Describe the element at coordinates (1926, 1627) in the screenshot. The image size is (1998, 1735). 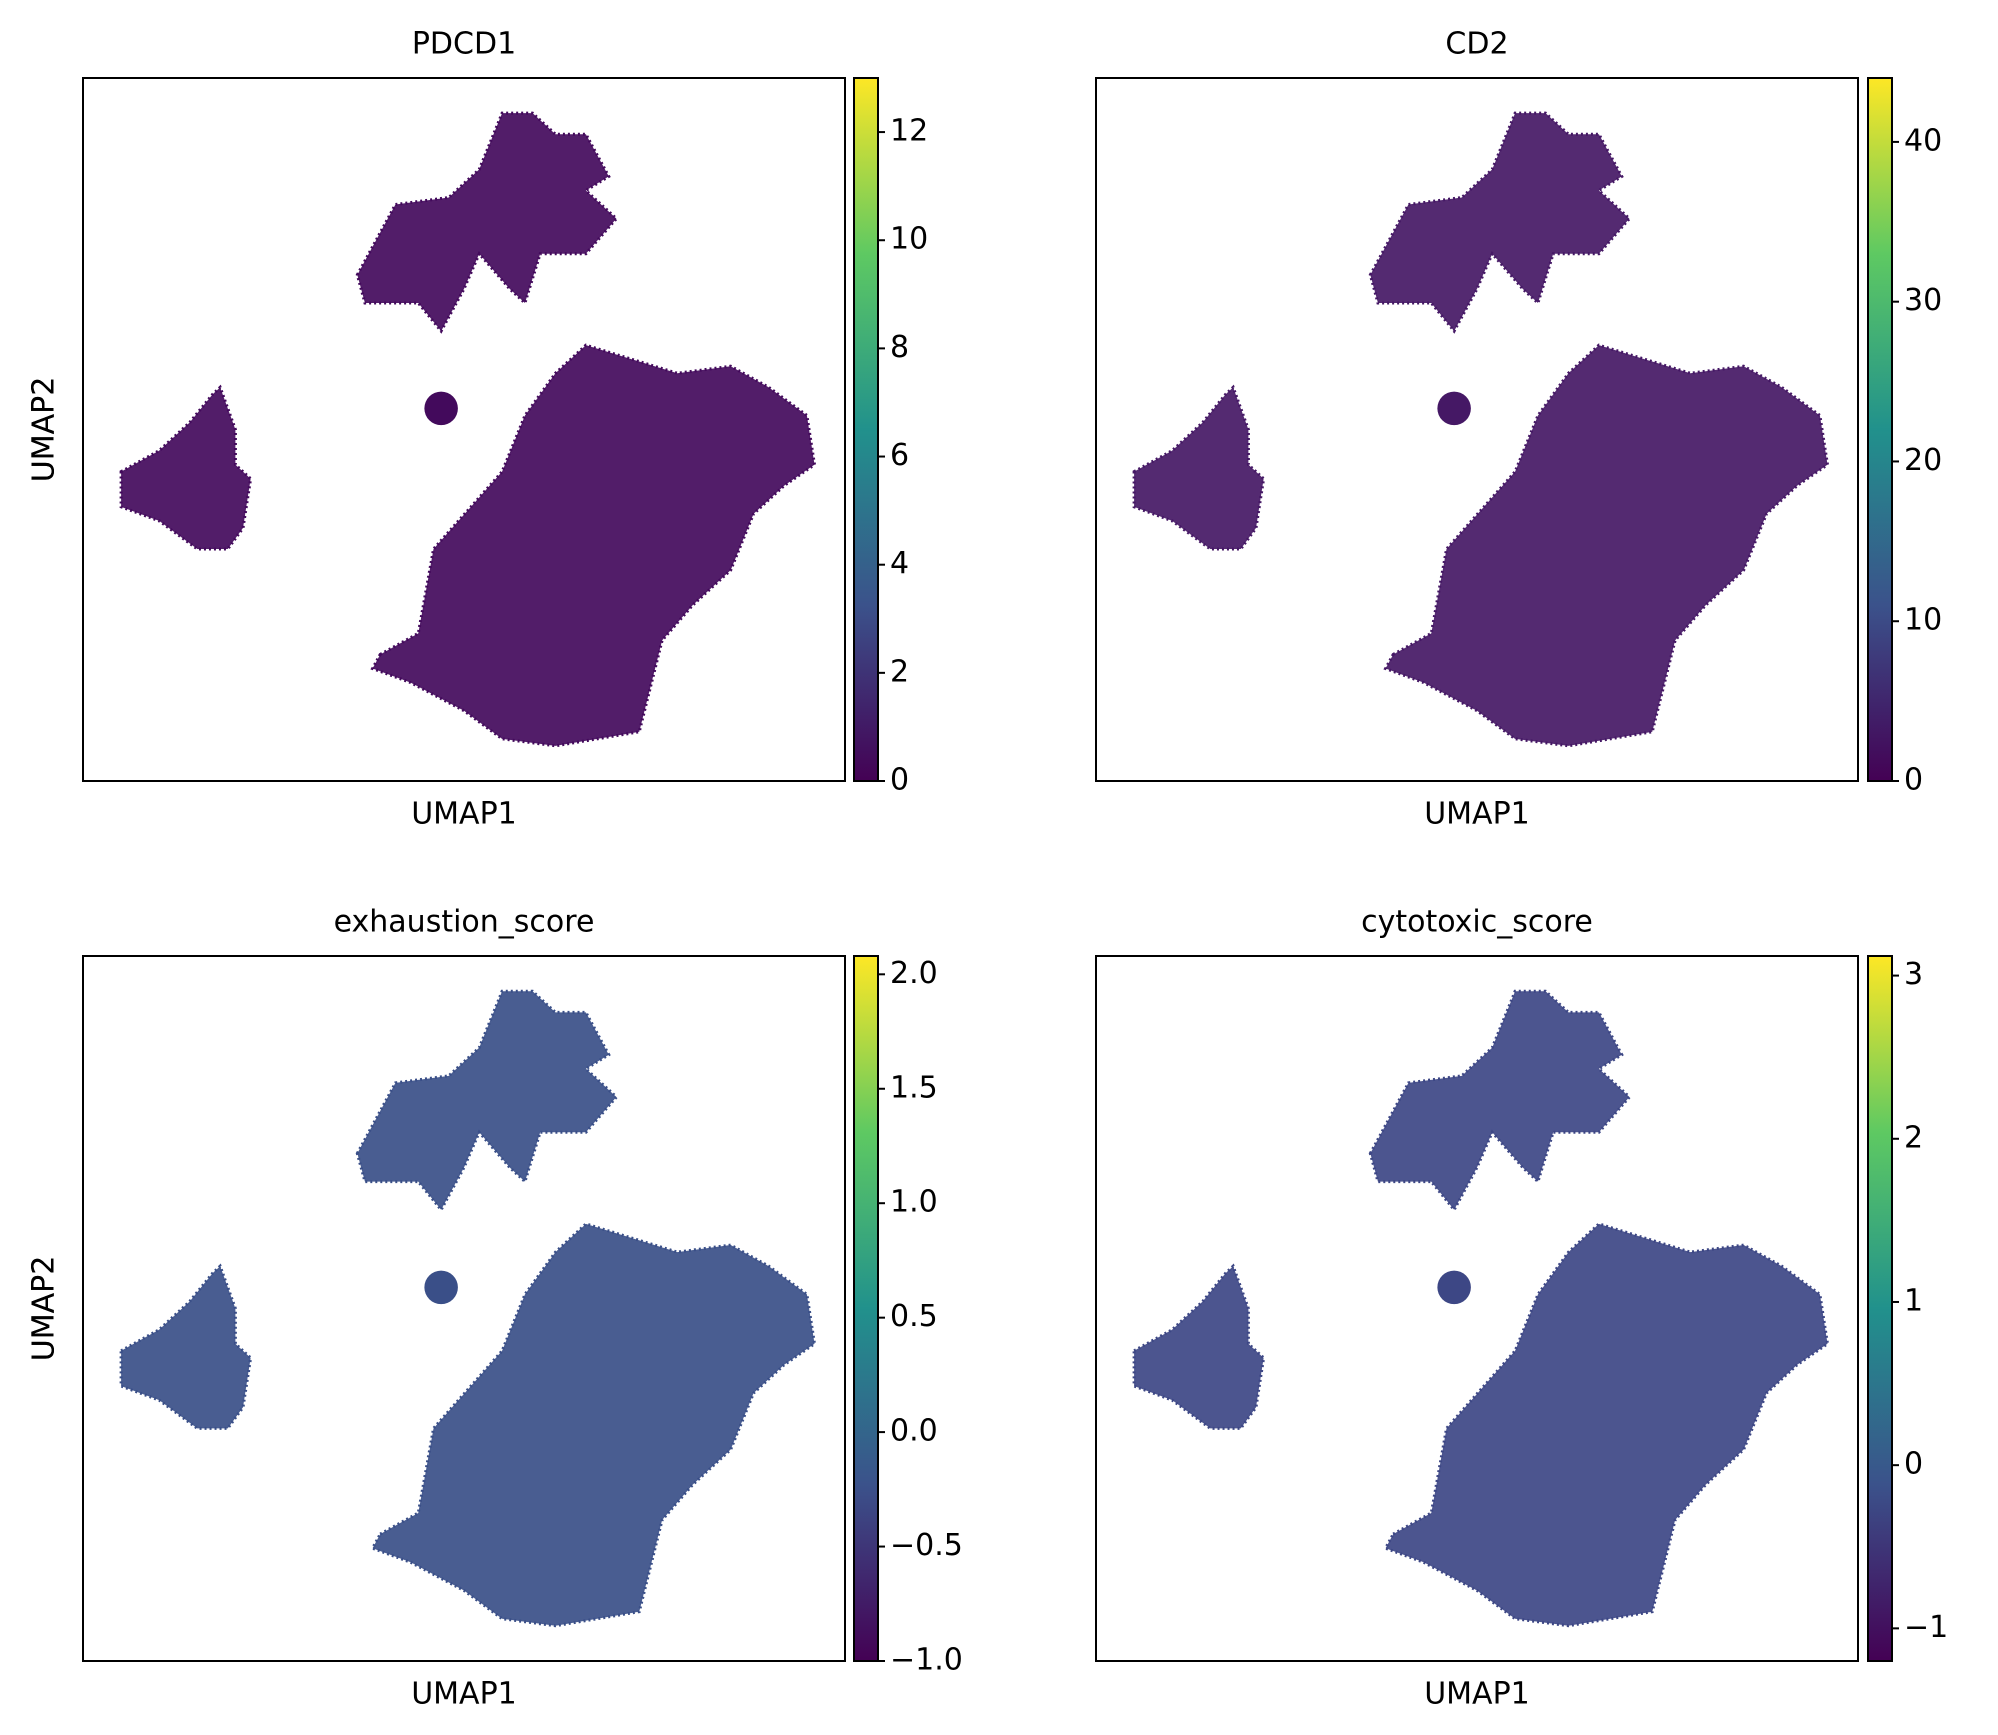
I see `colorbar-tick-label: −1` at that location.